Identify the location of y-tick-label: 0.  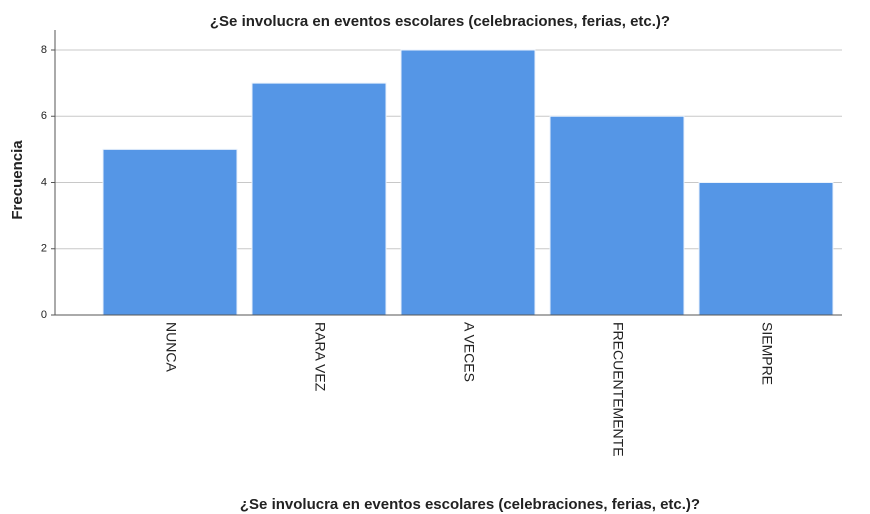
(44, 315).